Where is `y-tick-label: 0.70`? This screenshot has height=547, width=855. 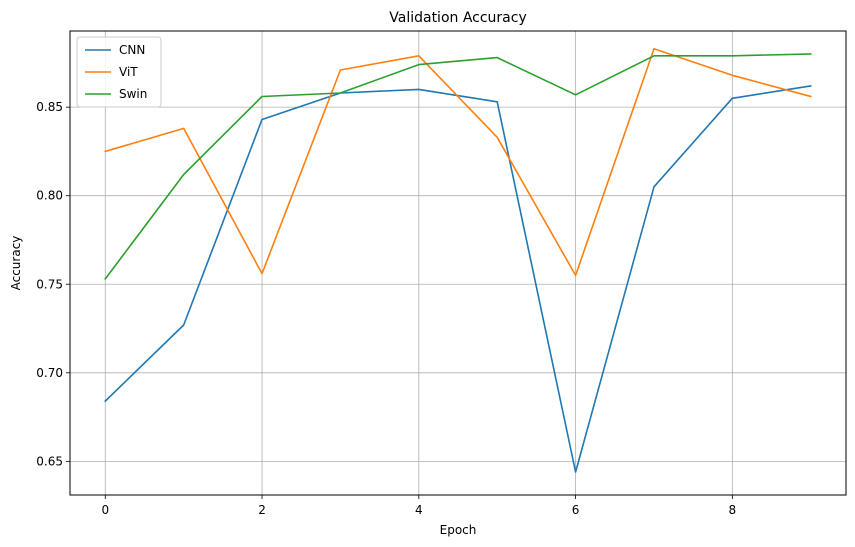
y-tick-label: 0.70 is located at coordinates (49, 373).